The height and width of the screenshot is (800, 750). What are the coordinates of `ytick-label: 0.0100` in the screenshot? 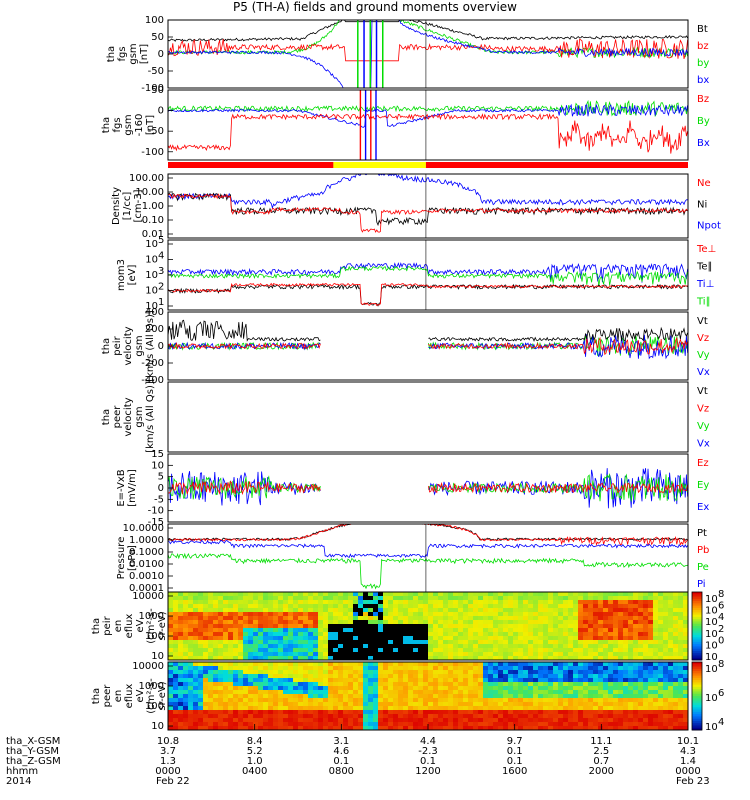 It's located at (146, 564).